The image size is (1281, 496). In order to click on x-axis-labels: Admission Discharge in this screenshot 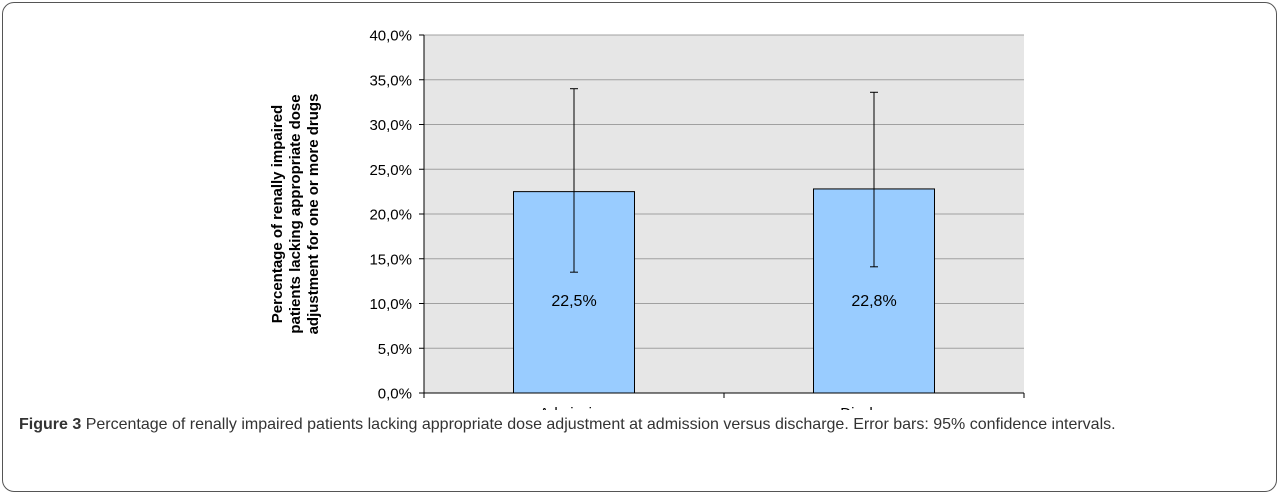, I will do `click(724, 401)`.